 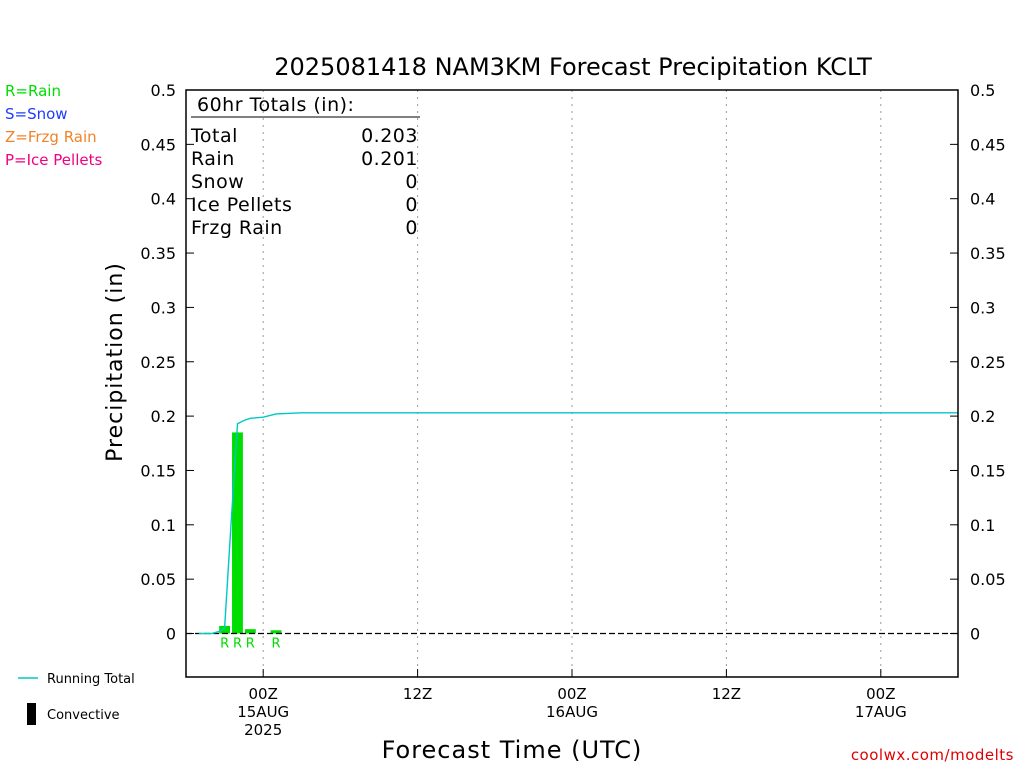 What do you see at coordinates (275, 105) in the screenshot?
I see `totals-header: 60hr Totals (in):` at bounding box center [275, 105].